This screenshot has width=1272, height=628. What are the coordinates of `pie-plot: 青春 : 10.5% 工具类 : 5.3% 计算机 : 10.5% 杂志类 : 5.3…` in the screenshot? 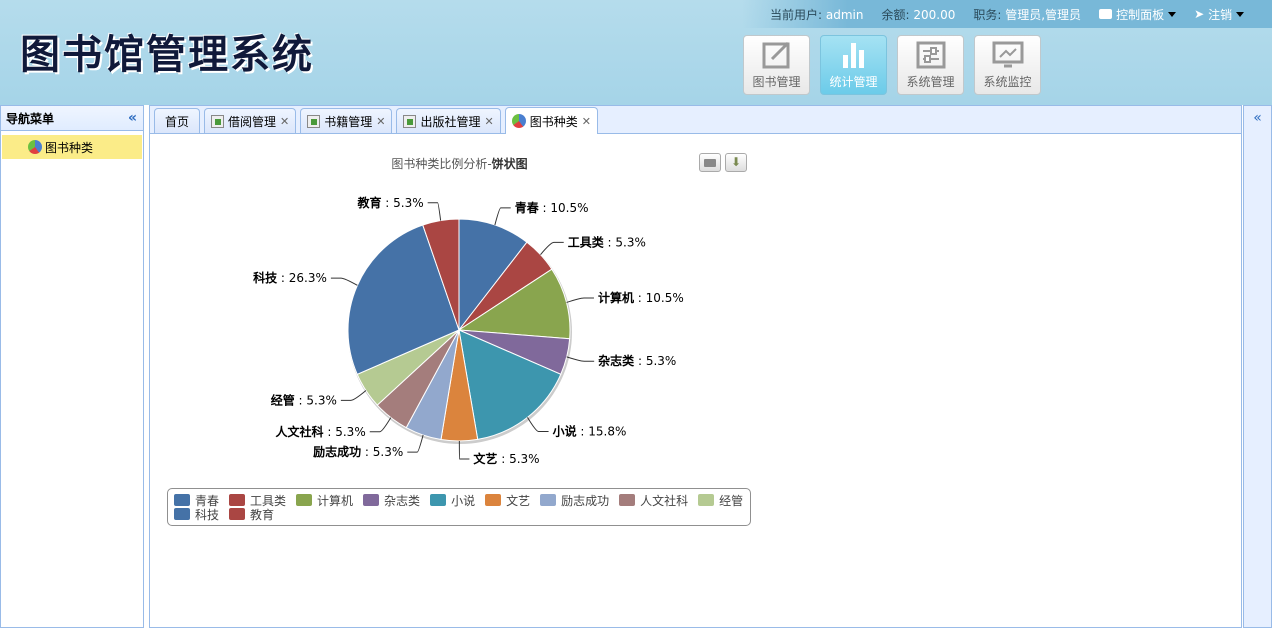 It's located at (468, 330).